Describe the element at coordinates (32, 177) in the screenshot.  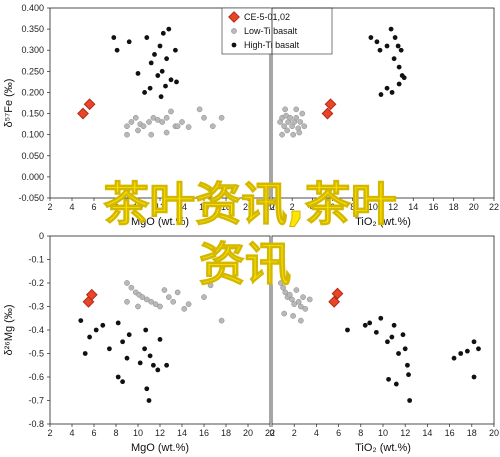
I see `y-tick-label: 0.000` at that location.